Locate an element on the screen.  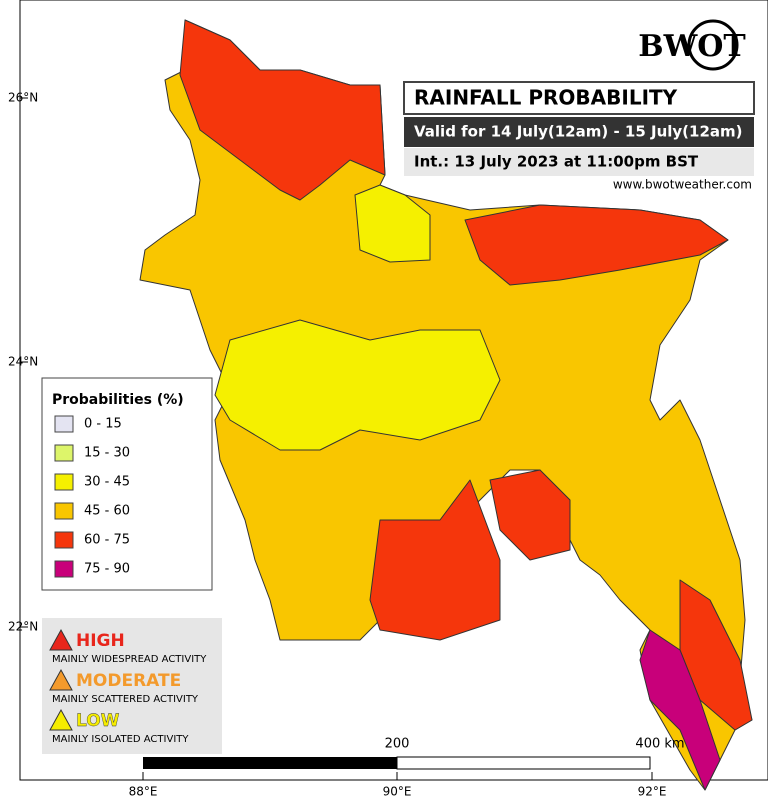
legend-label: 0 - 15 is located at coordinates (103, 424).